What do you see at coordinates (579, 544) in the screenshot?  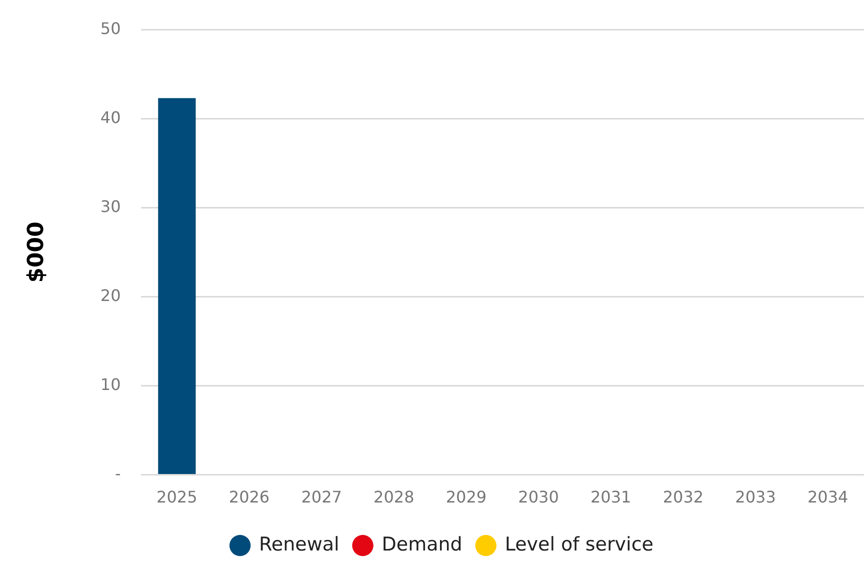 I see `legend-label: Level of service` at bounding box center [579, 544].